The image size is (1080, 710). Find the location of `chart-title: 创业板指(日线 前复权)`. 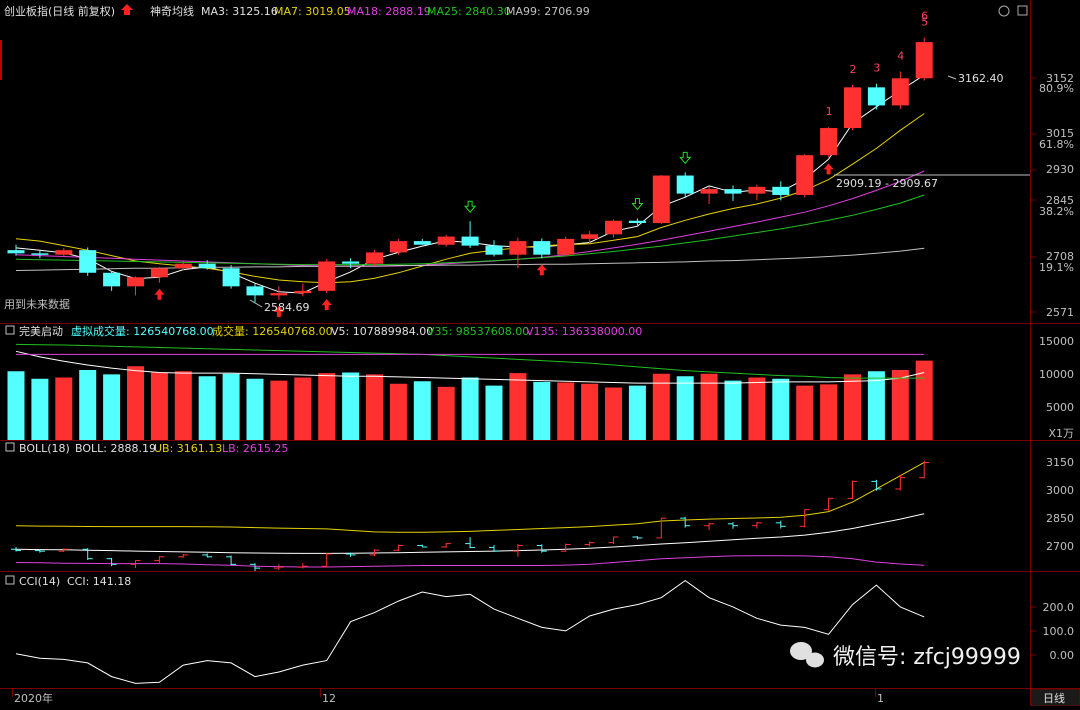

chart-title: 创业板指(日线 前复权) is located at coordinates (59, 11).